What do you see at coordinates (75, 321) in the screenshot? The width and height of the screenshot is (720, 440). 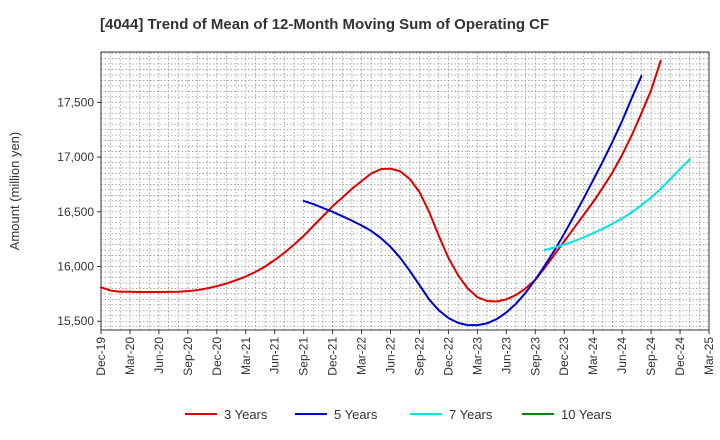 I see `y-tick-label: 15,500` at bounding box center [75, 321].